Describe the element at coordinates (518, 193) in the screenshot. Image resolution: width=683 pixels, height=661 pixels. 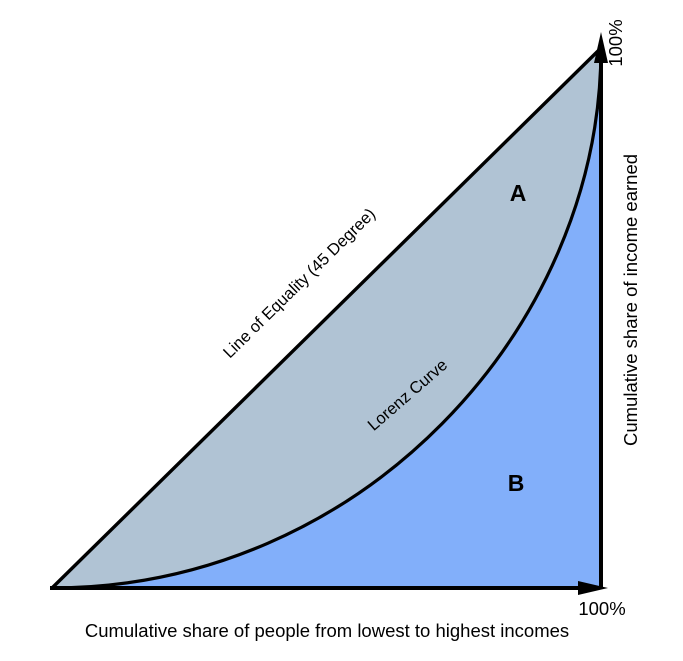
I see `region-a-label: A` at that location.